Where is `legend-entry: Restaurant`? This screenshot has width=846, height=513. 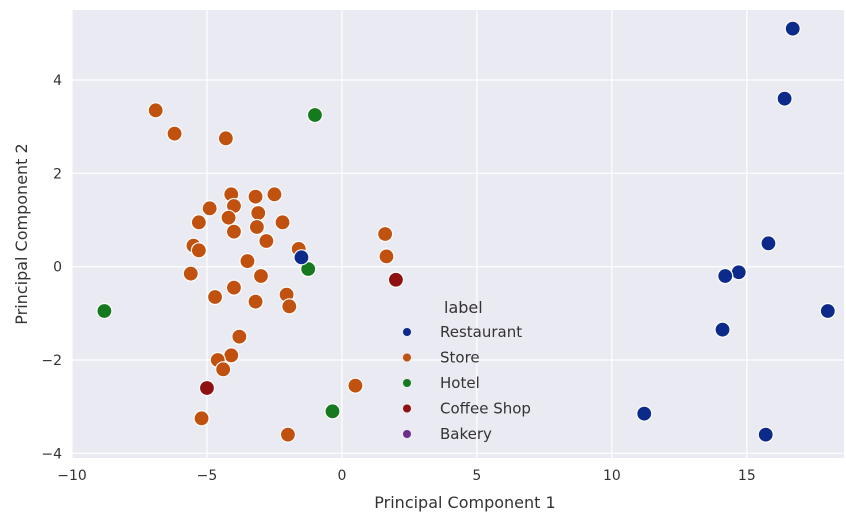
legend-entry: Restaurant is located at coordinates (481, 332).